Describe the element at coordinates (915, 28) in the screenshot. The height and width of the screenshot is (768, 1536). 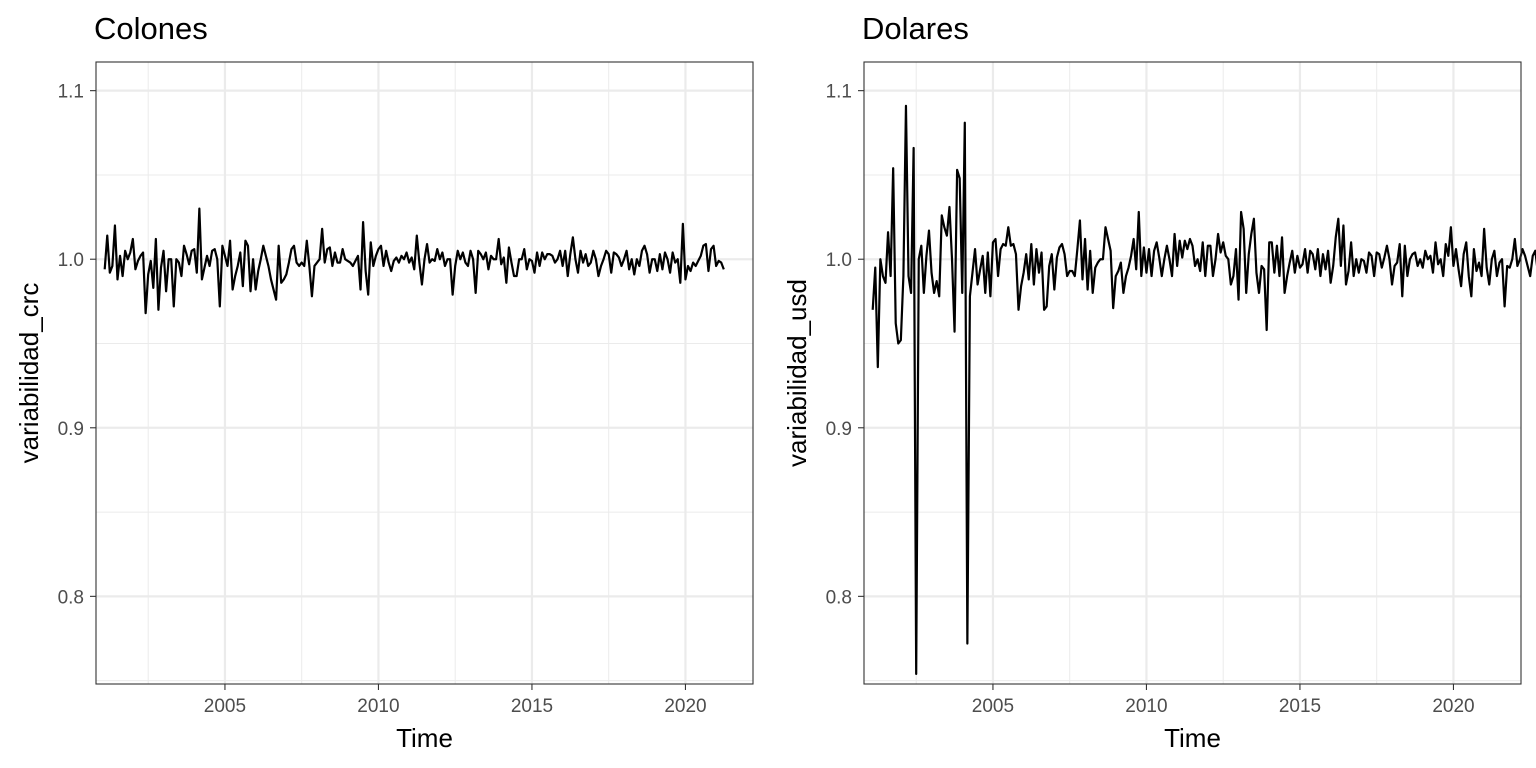
I see `chart-title: Dolares` at that location.